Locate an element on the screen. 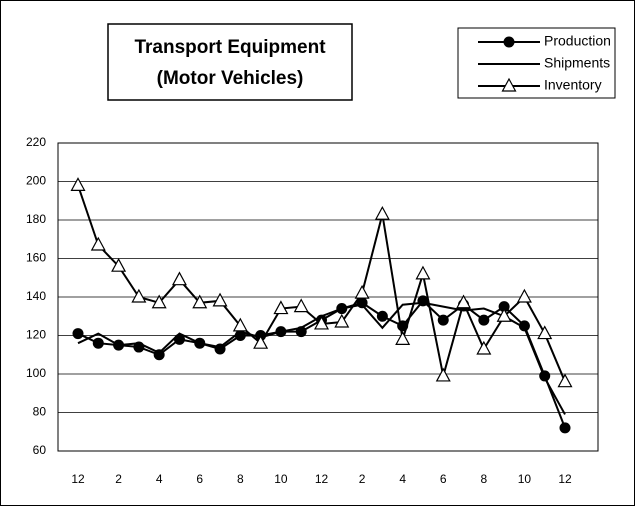  y-tick-label: 120 is located at coordinates (36, 335).